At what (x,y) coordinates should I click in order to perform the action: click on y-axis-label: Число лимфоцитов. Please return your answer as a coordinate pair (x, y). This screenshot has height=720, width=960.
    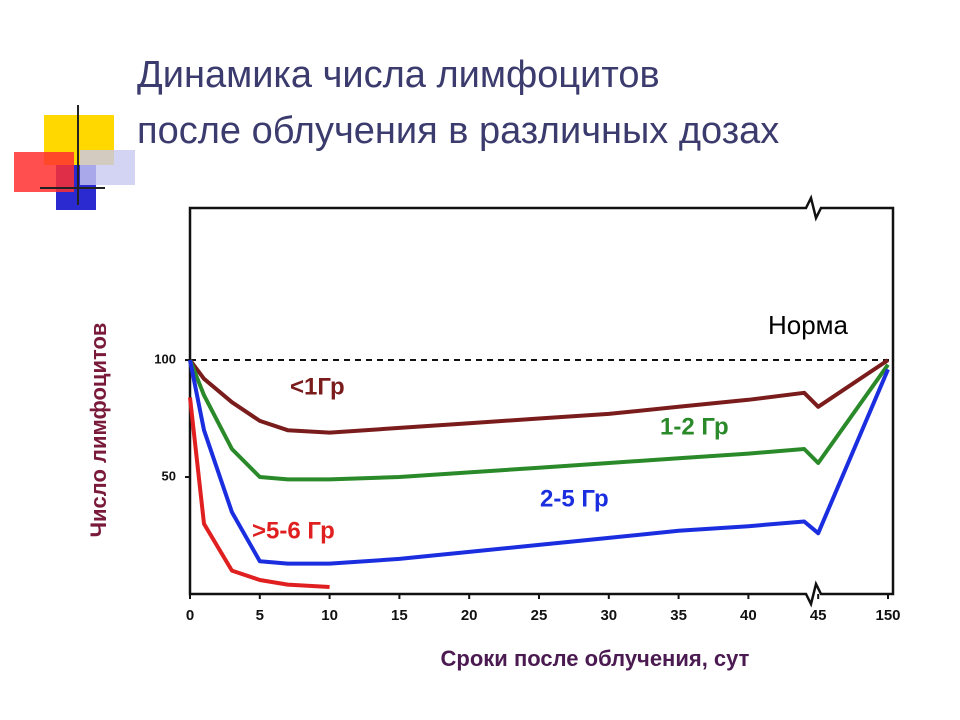
    Looking at the image, I should click on (98, 430).